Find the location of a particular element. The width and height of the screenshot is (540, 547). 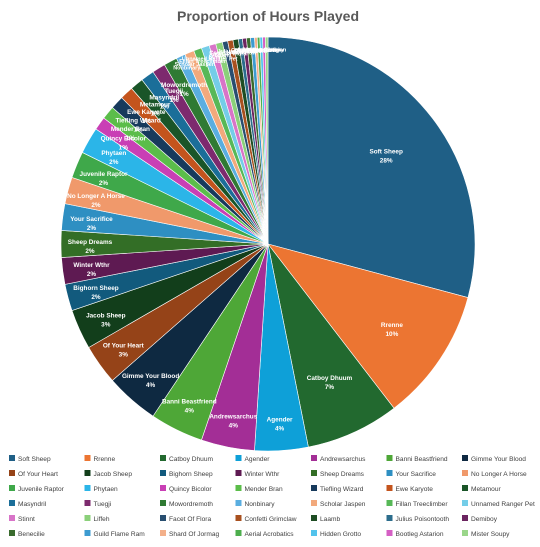

legend-label: Stinnt is located at coordinates (26, 519).